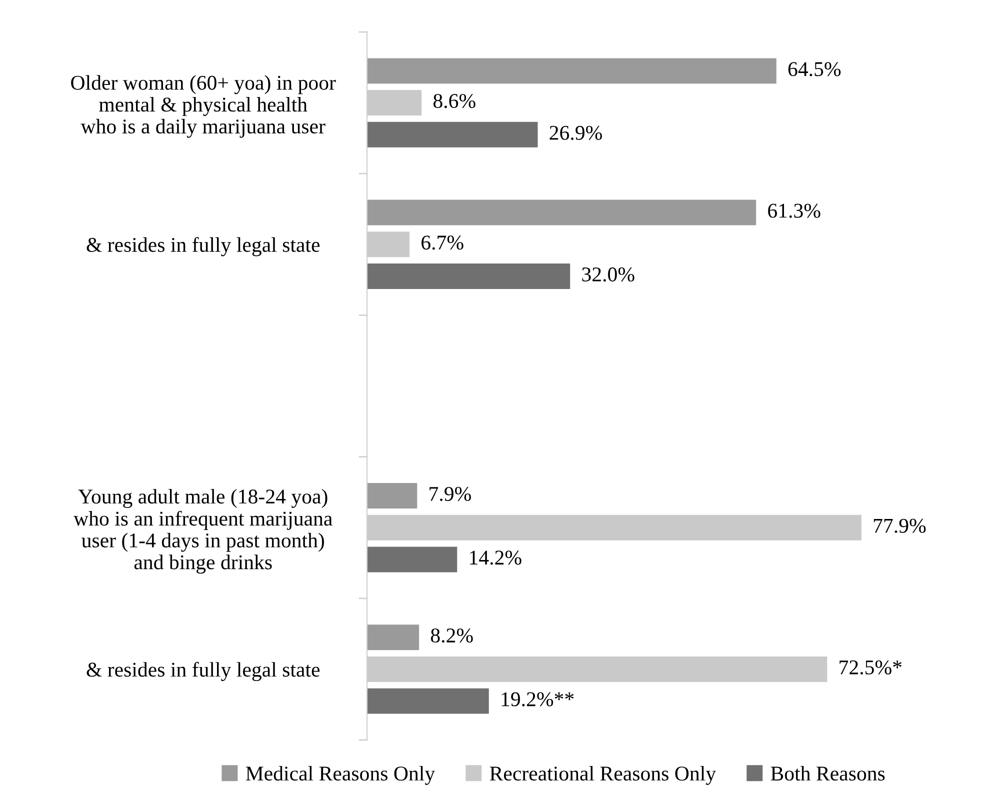  What do you see at coordinates (827, 773) in the screenshot?
I see `legend-label: Both Reasons` at bounding box center [827, 773].